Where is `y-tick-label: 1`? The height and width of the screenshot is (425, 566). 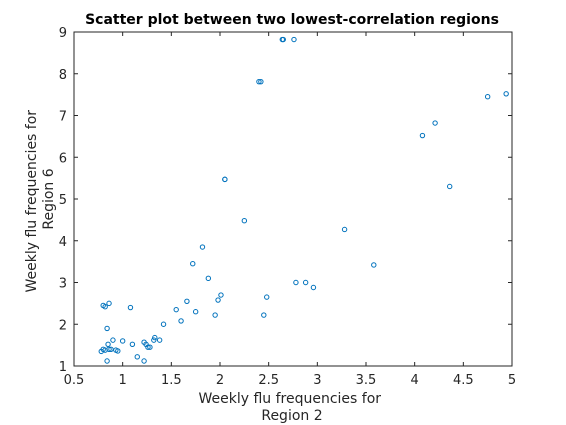 y-tick-label: 1 is located at coordinates (63, 367).